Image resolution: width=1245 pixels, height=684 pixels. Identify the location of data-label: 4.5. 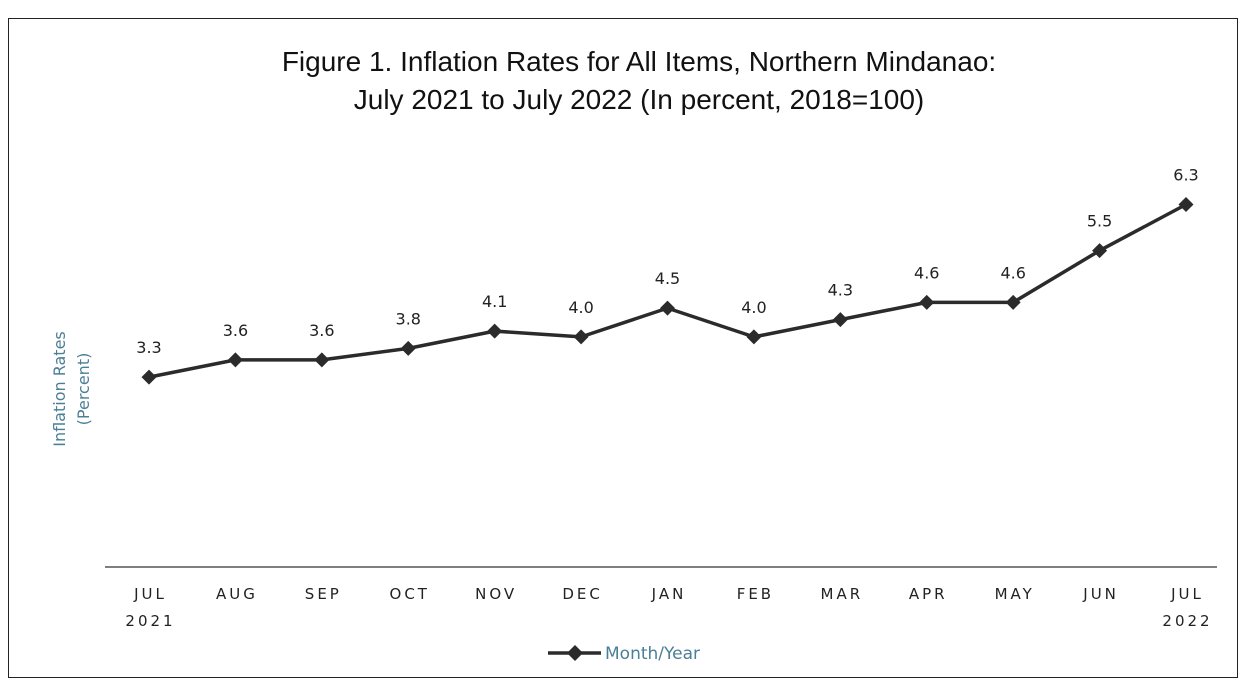
(667, 278).